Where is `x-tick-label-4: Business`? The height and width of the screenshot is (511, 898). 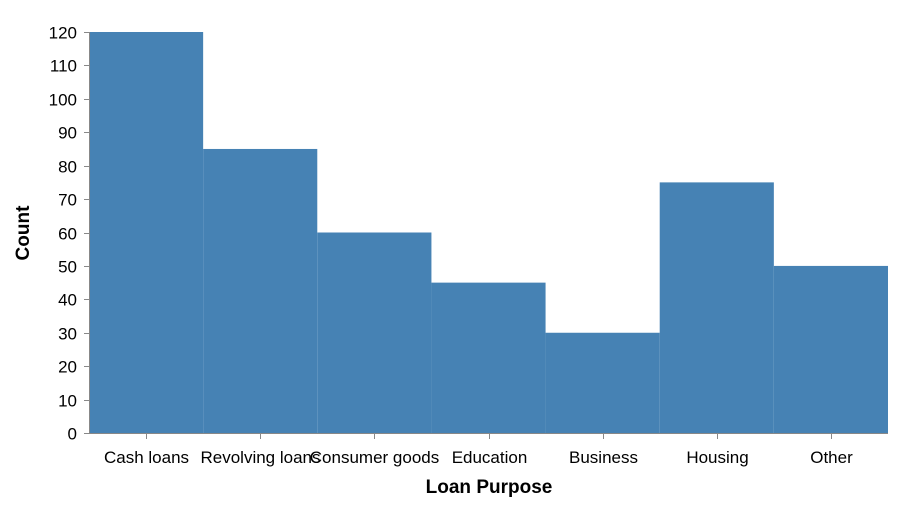
x-tick-label-4: Business is located at coordinates (603, 457).